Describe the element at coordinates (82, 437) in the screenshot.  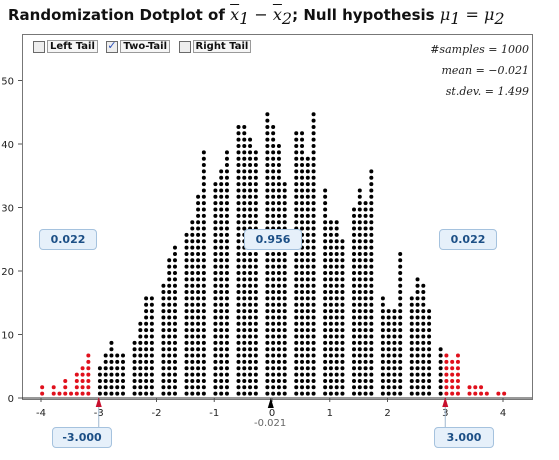
I see `left-cutoff-box: -3.000` at that location.